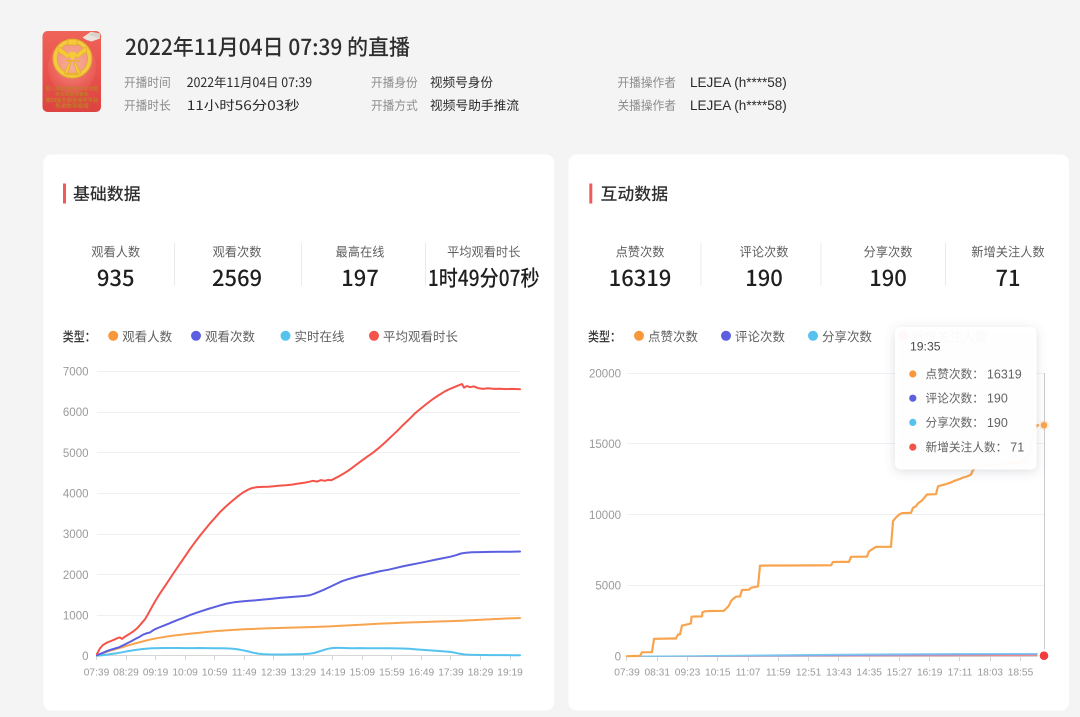 The width and height of the screenshot is (1080, 717). What do you see at coordinates (658, 672) in the screenshot?
I see `svg-text: 08:31` at bounding box center [658, 672].